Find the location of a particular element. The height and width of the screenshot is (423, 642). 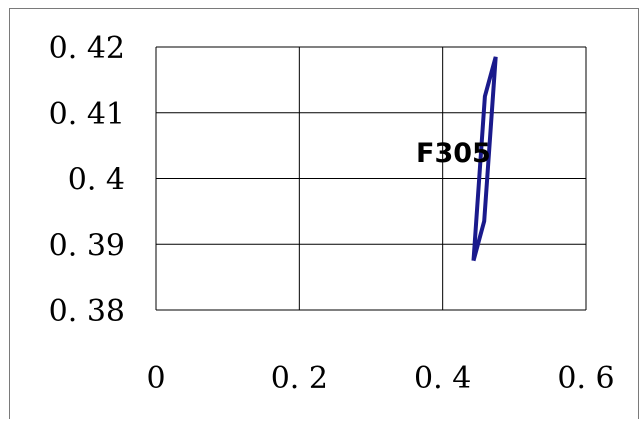

x-tick-label-0: 0 is located at coordinates (155, 378).